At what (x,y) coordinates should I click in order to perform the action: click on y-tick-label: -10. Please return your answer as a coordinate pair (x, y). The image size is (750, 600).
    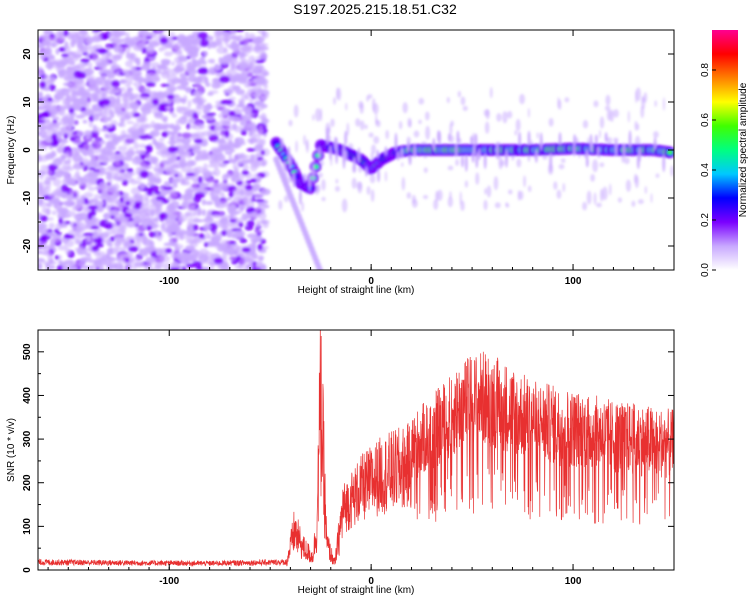
    Looking at the image, I should click on (27, 197).